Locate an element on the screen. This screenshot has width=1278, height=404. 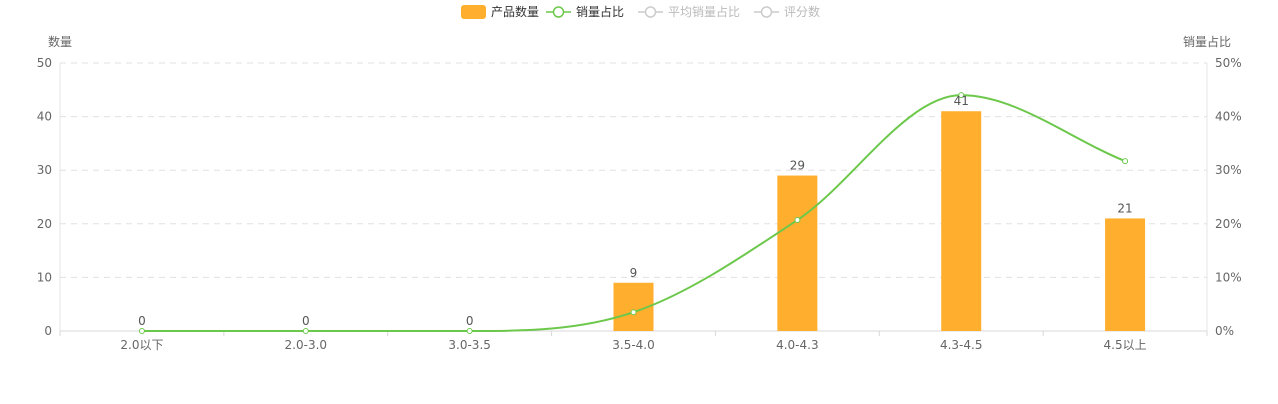
legend-label: 销量占比 is located at coordinates (600, 11).